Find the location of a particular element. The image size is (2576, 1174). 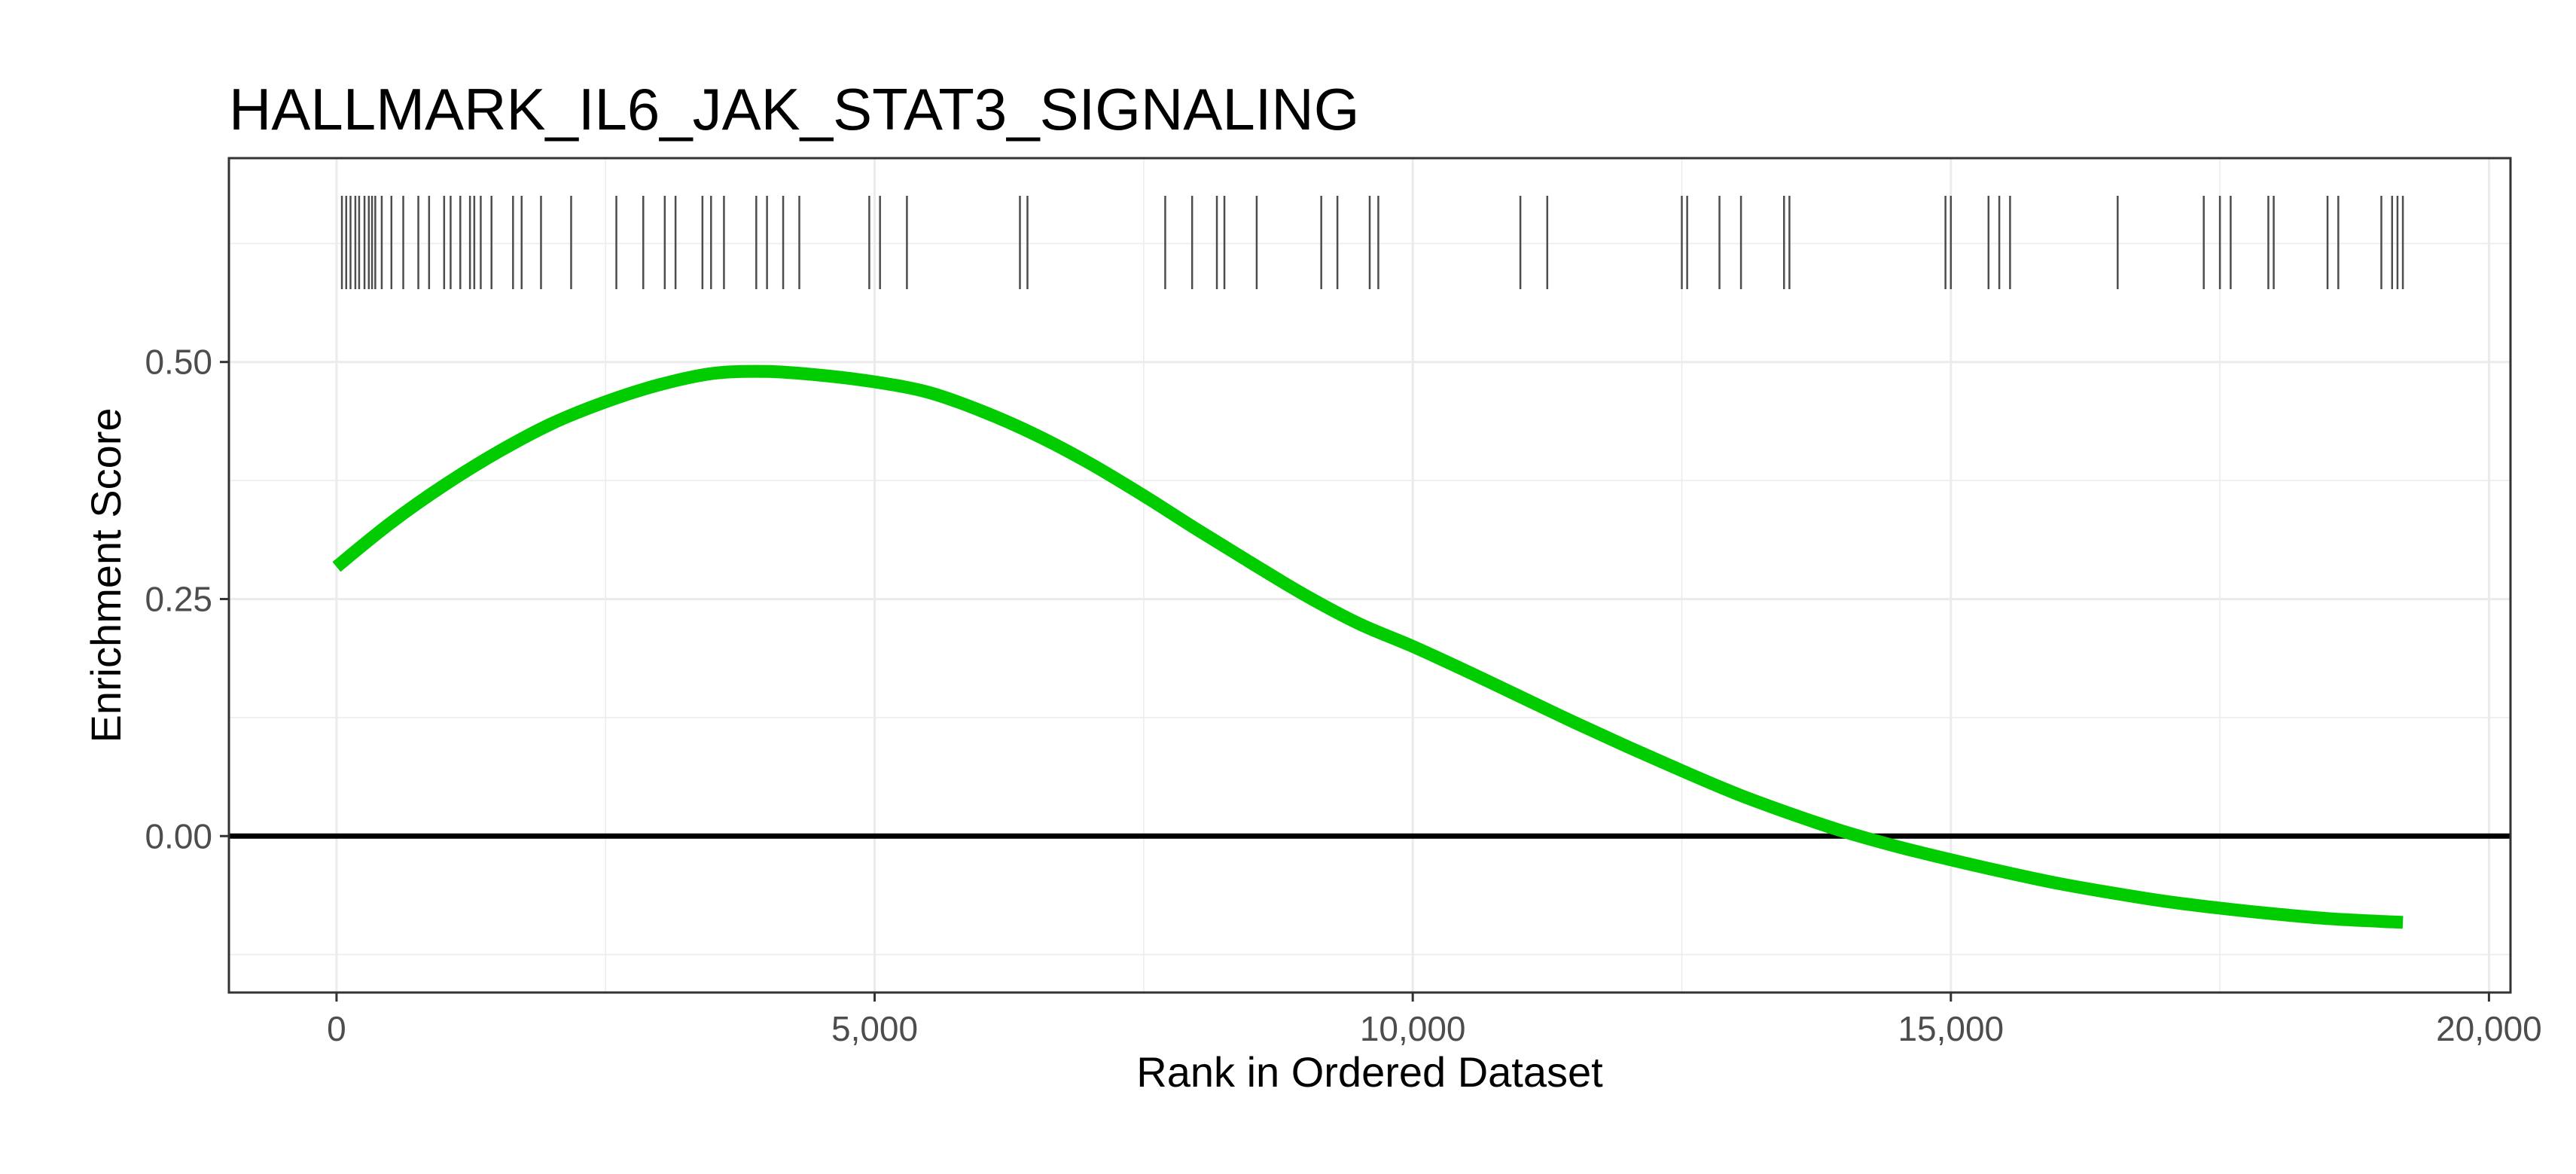

y-tick-label: 0.00 is located at coordinates (178, 835).